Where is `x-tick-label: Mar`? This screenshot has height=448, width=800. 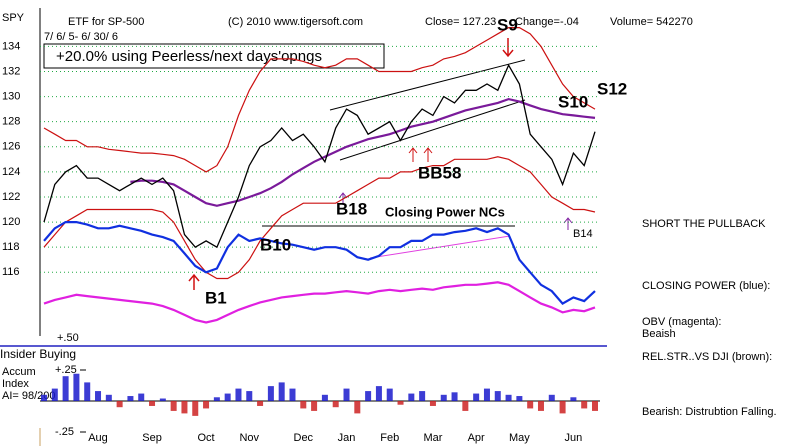
x-tick-label: Mar is located at coordinates (432, 438).